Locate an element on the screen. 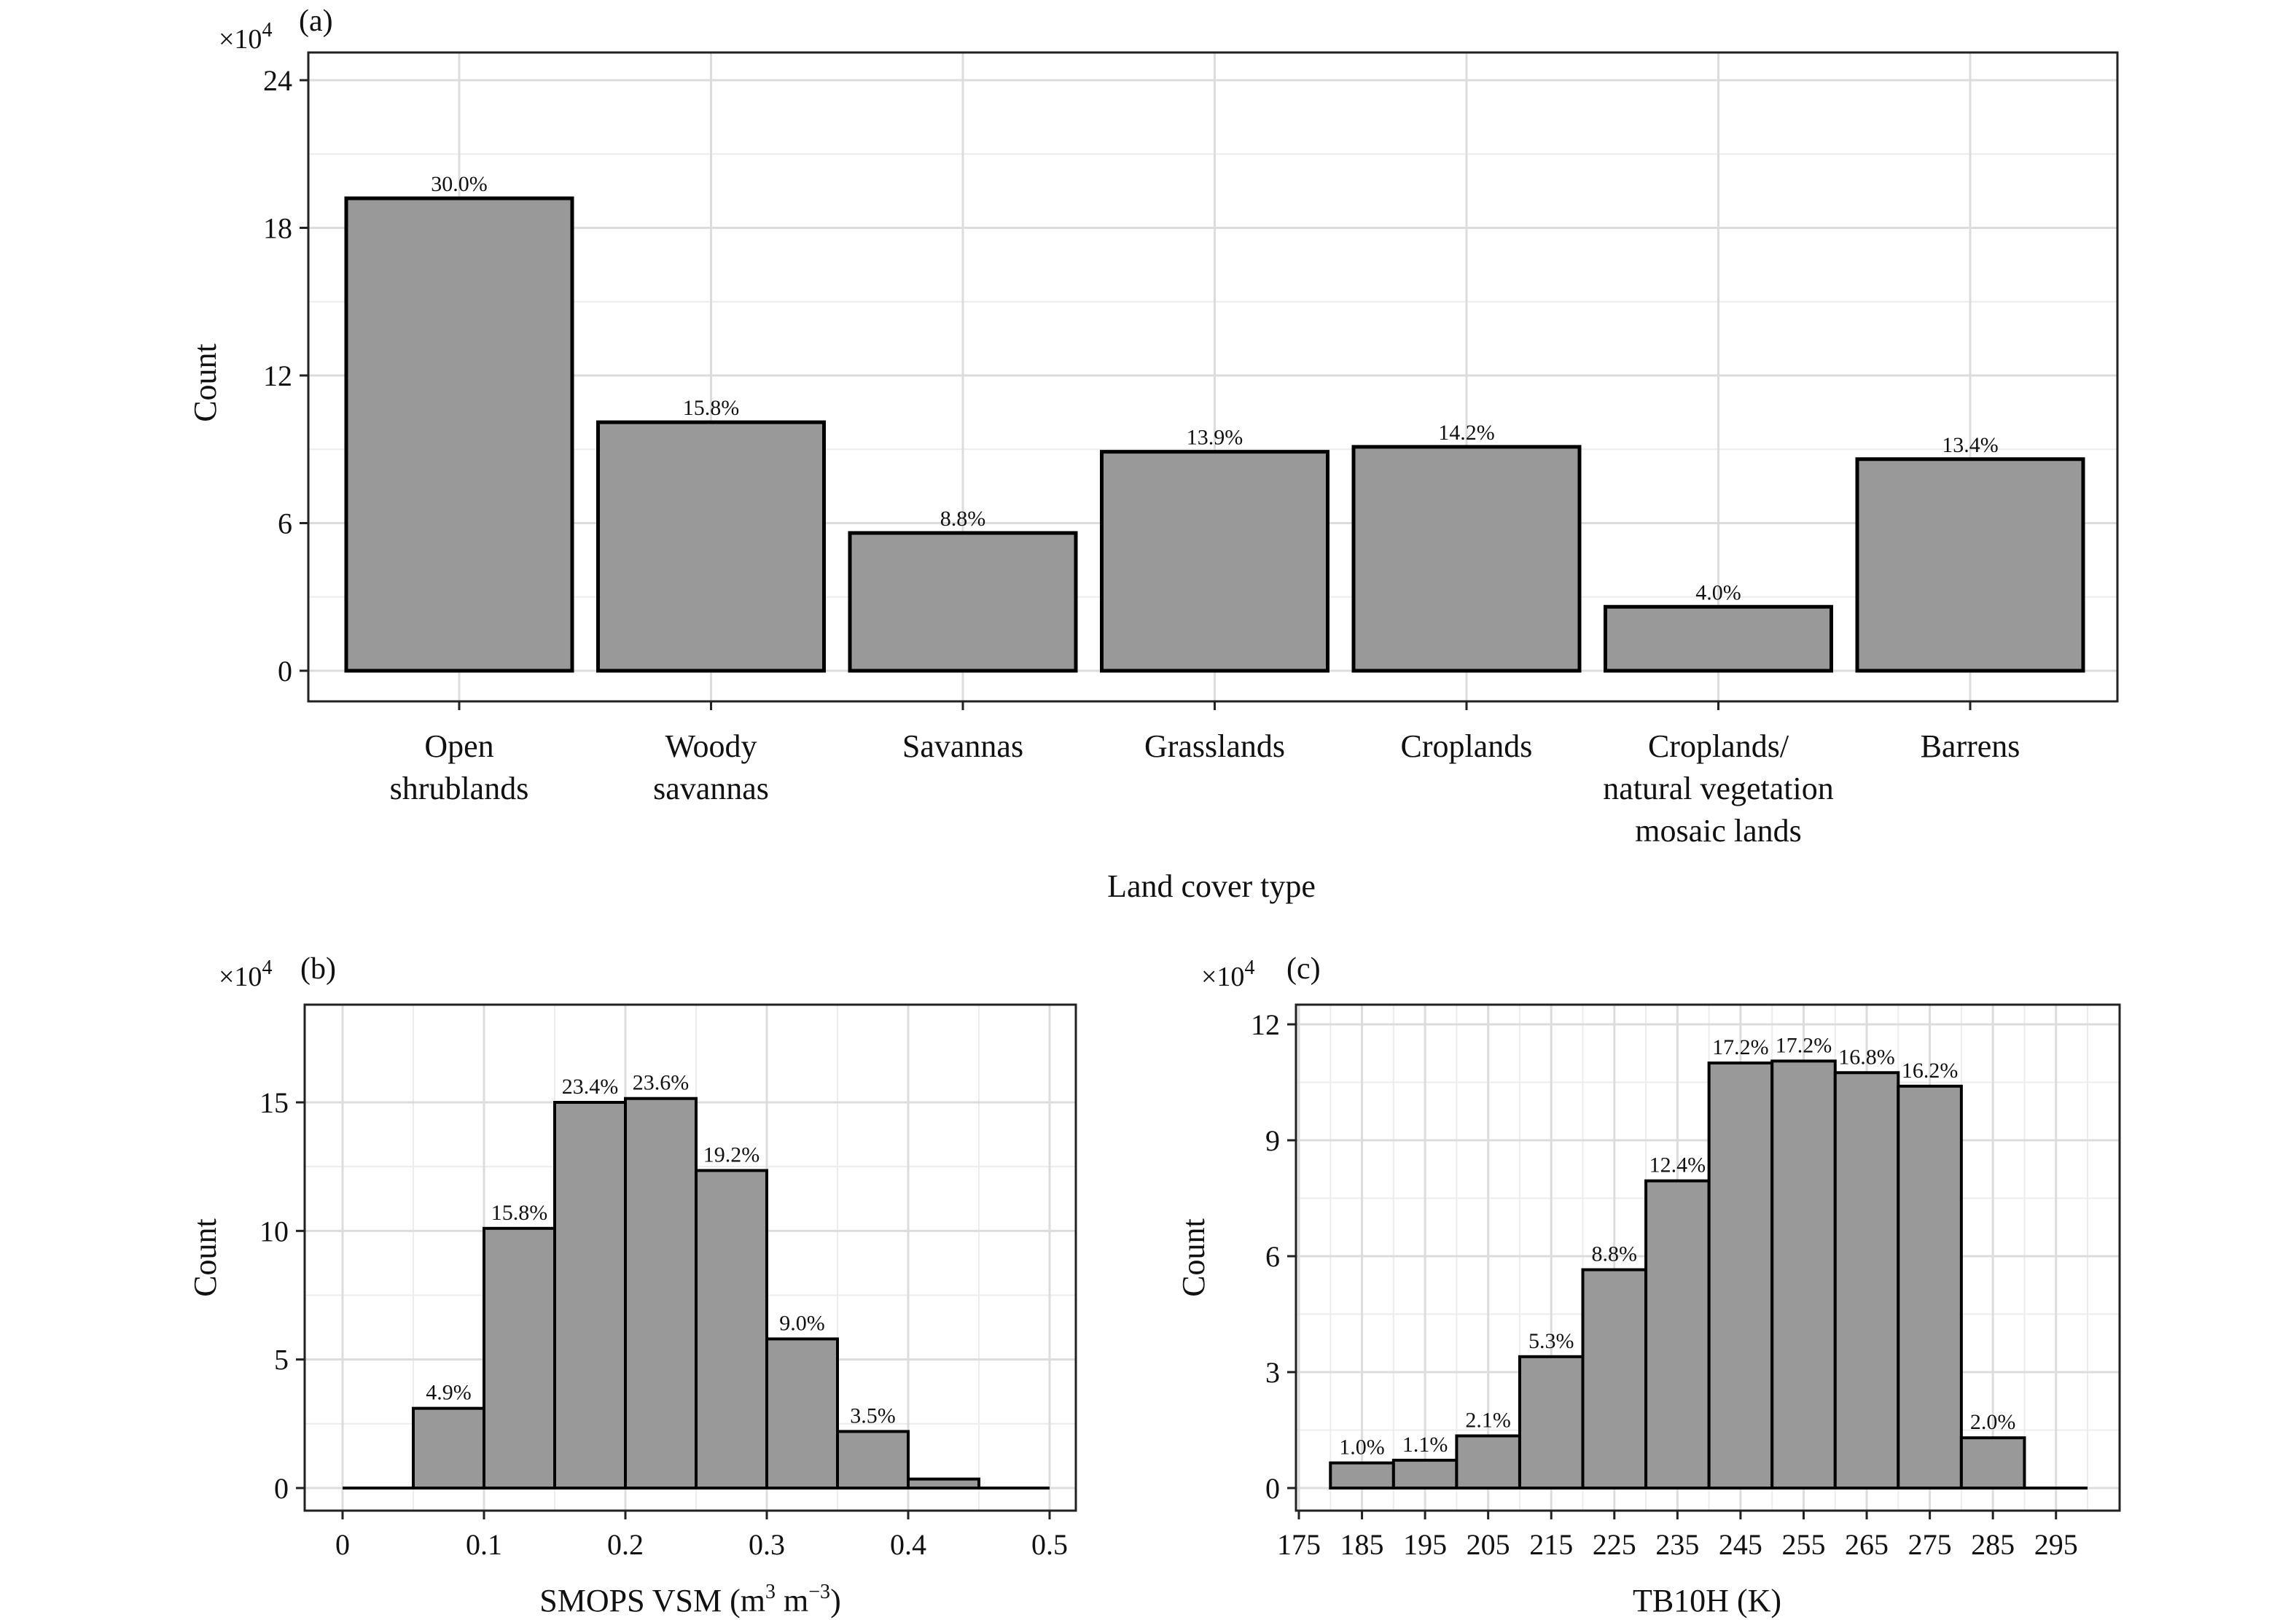  x-axis-title-part: 3 is located at coordinates (770, 1592).